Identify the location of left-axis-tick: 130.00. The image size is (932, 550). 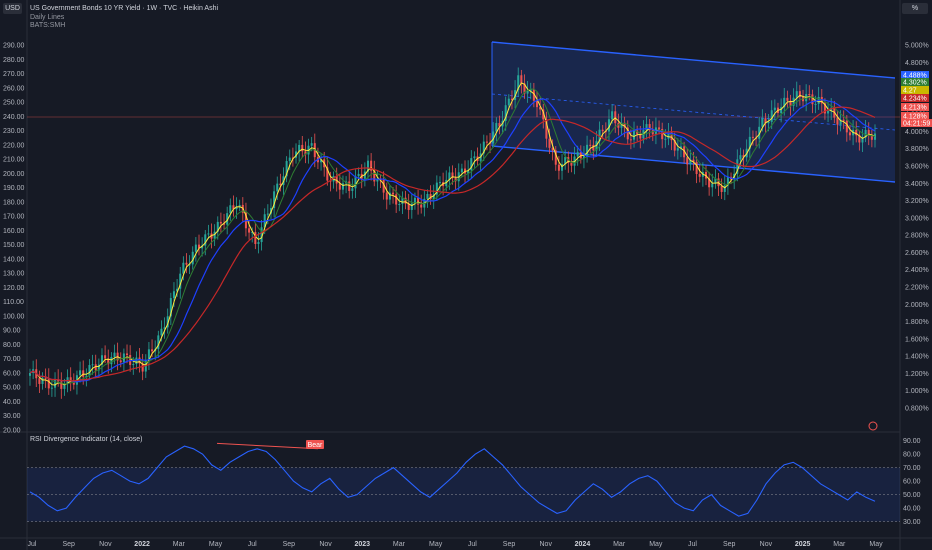
(14, 274).